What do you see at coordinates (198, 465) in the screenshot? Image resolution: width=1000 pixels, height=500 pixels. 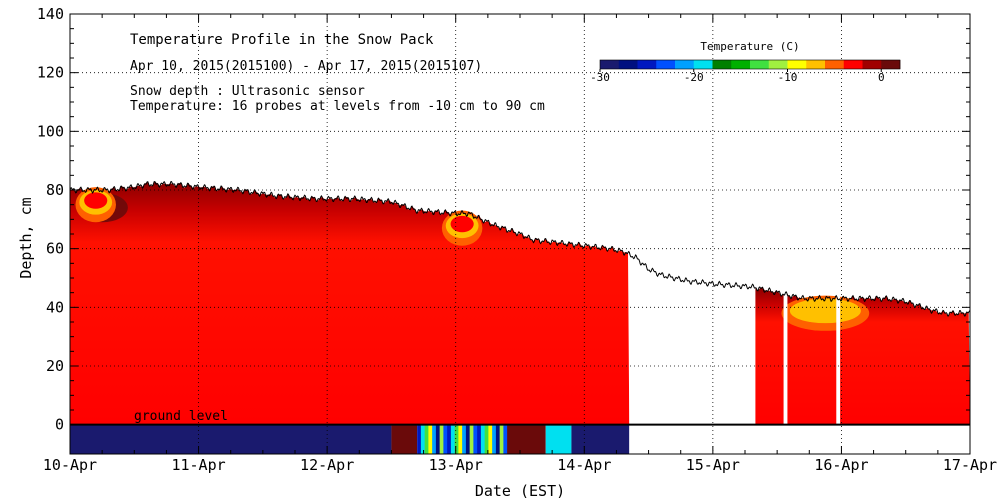 I see `x-tick-label: 11-Apr` at bounding box center [198, 465].